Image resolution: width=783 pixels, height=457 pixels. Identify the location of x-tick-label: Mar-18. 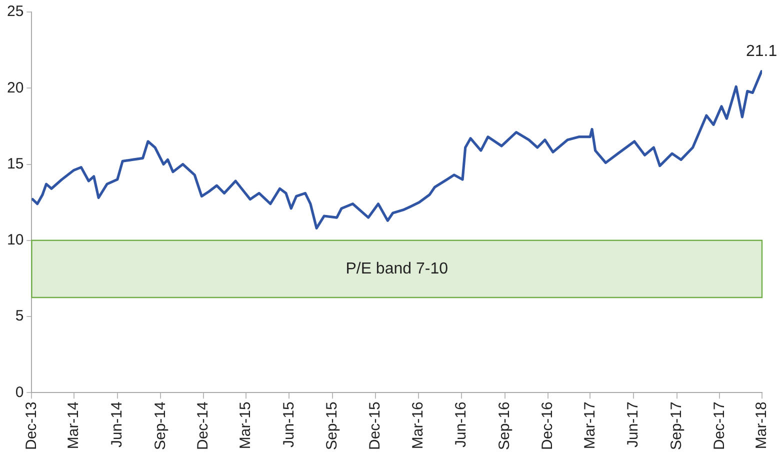
(761, 426).